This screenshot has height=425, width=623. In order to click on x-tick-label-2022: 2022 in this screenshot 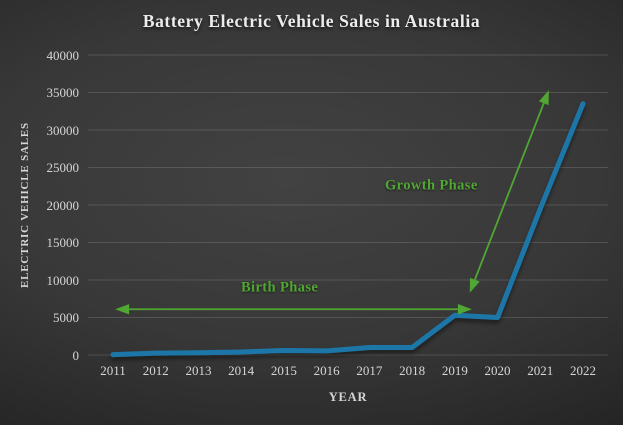, I will do `click(582, 370)`.